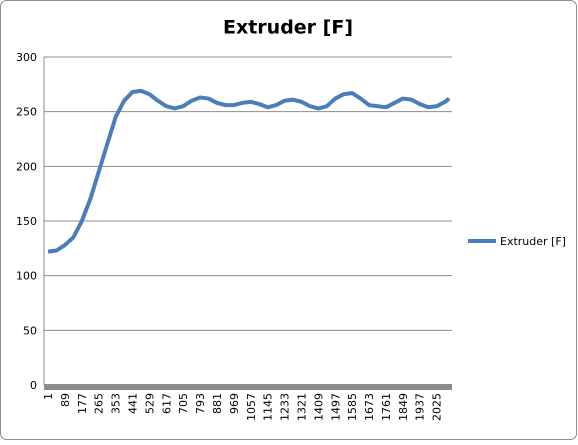  Describe the element at coordinates (200, 403) in the screenshot. I see `x-tick-label: 793` at that location.